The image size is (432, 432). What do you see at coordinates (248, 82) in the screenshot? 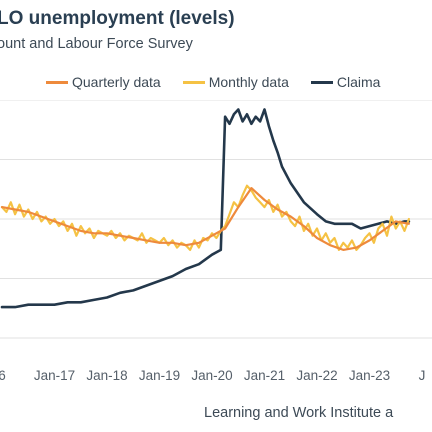
I see `legend-label-monthly: Monthly data` at bounding box center [248, 82].